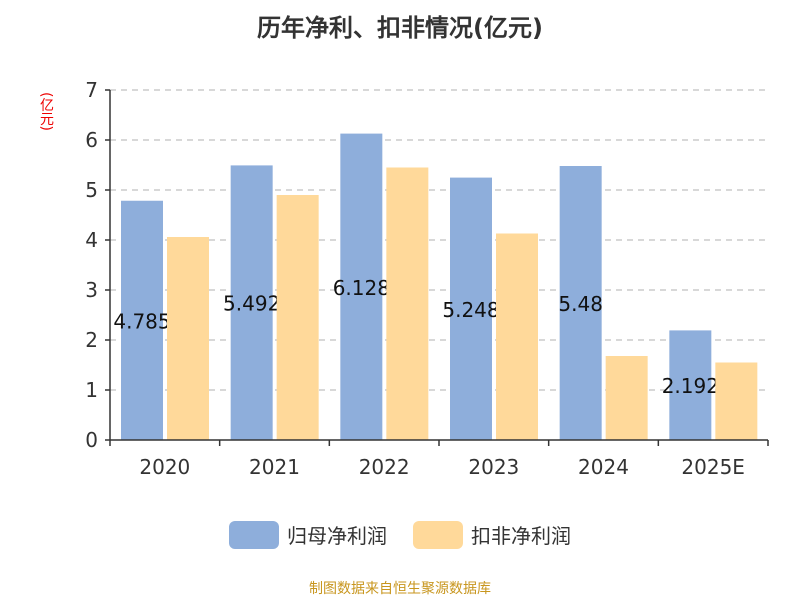 The width and height of the screenshot is (800, 600). Describe the element at coordinates (91, 190) in the screenshot. I see `y-tick-label: 5` at that location.